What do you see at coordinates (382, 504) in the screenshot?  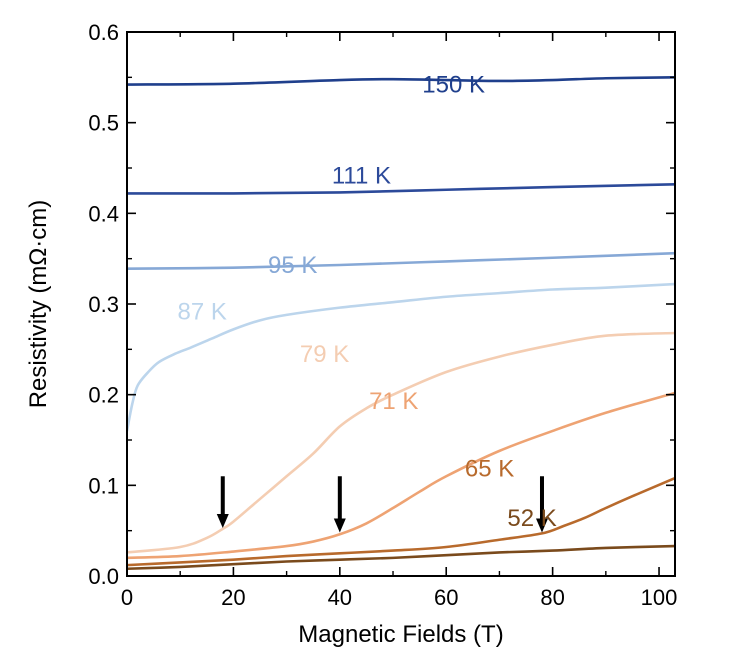 I see `arrow-annotations` at bounding box center [382, 504].